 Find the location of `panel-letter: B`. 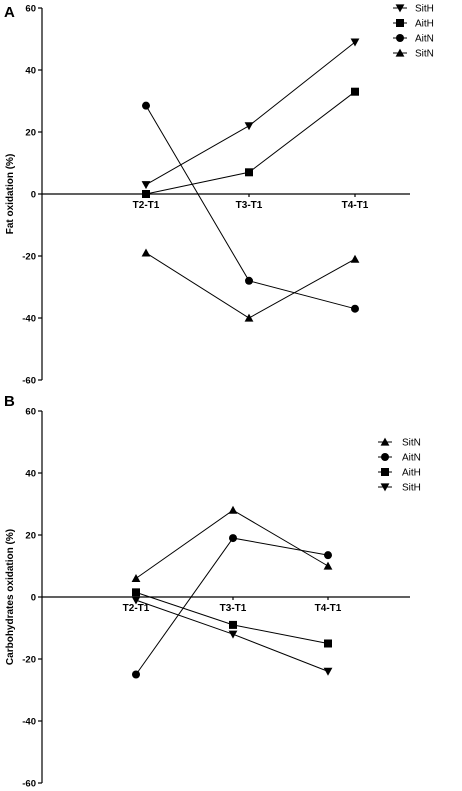

panel-letter: B is located at coordinates (9, 401).